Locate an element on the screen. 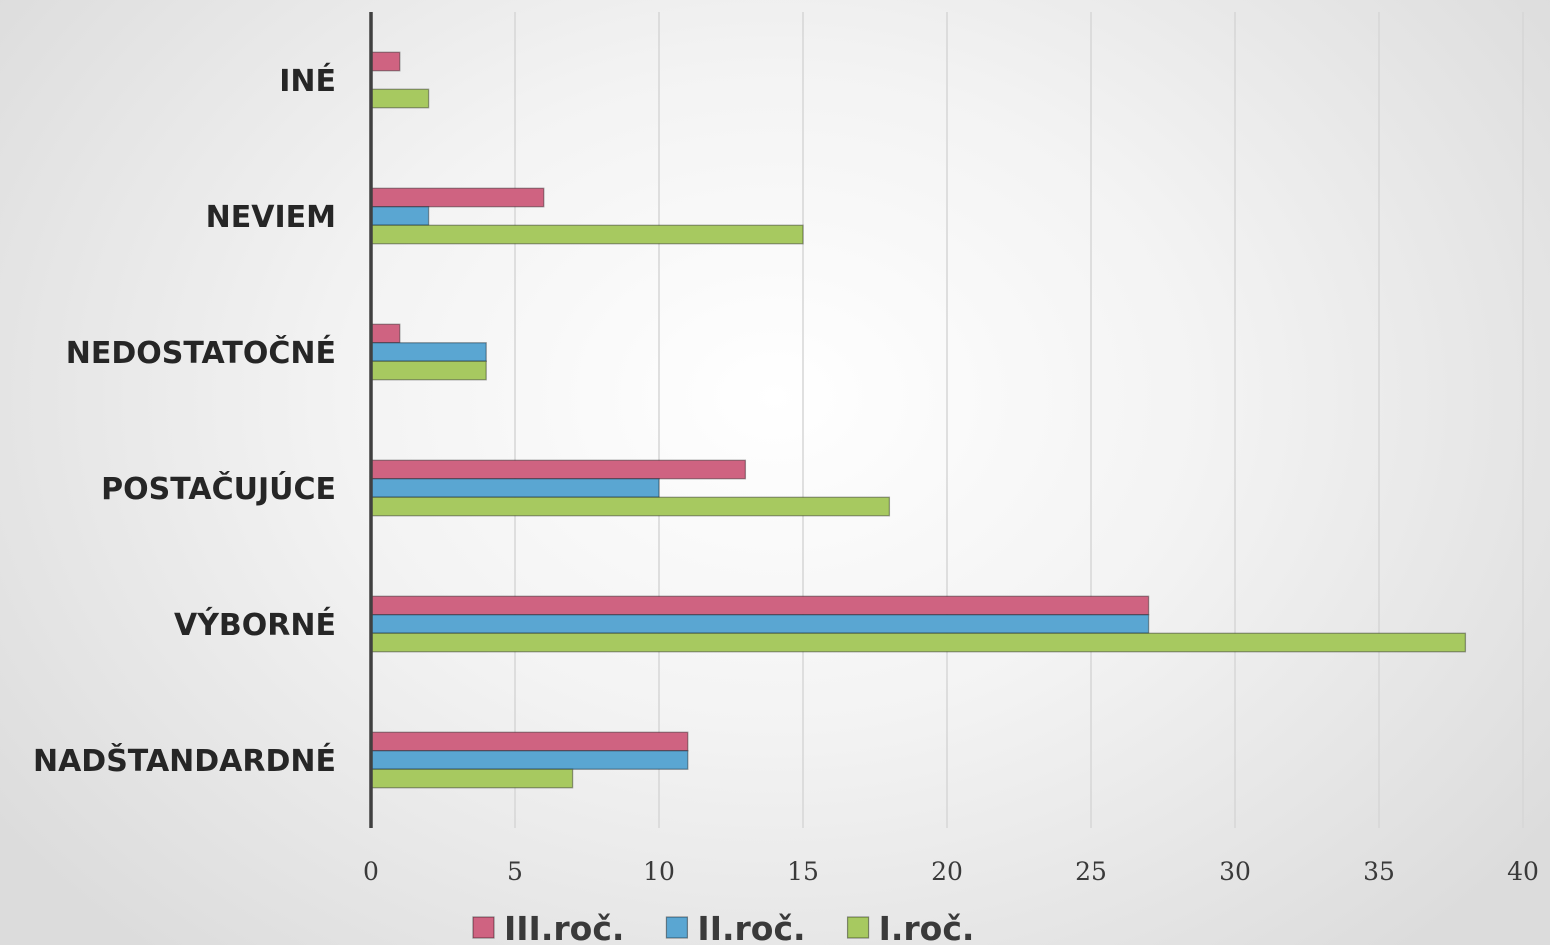  x-tick-label: 25 is located at coordinates (1091, 871).